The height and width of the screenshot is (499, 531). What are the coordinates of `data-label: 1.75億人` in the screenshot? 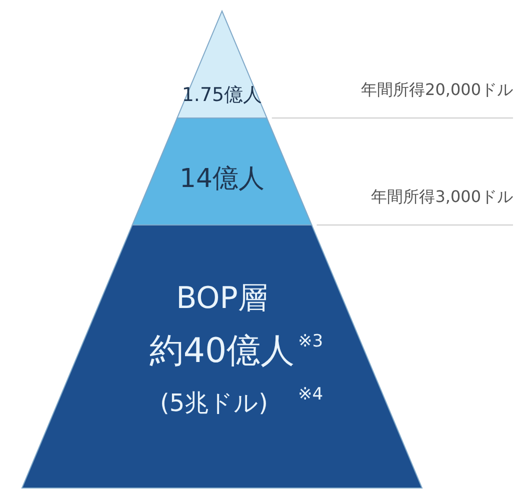 It's located at (222, 95).